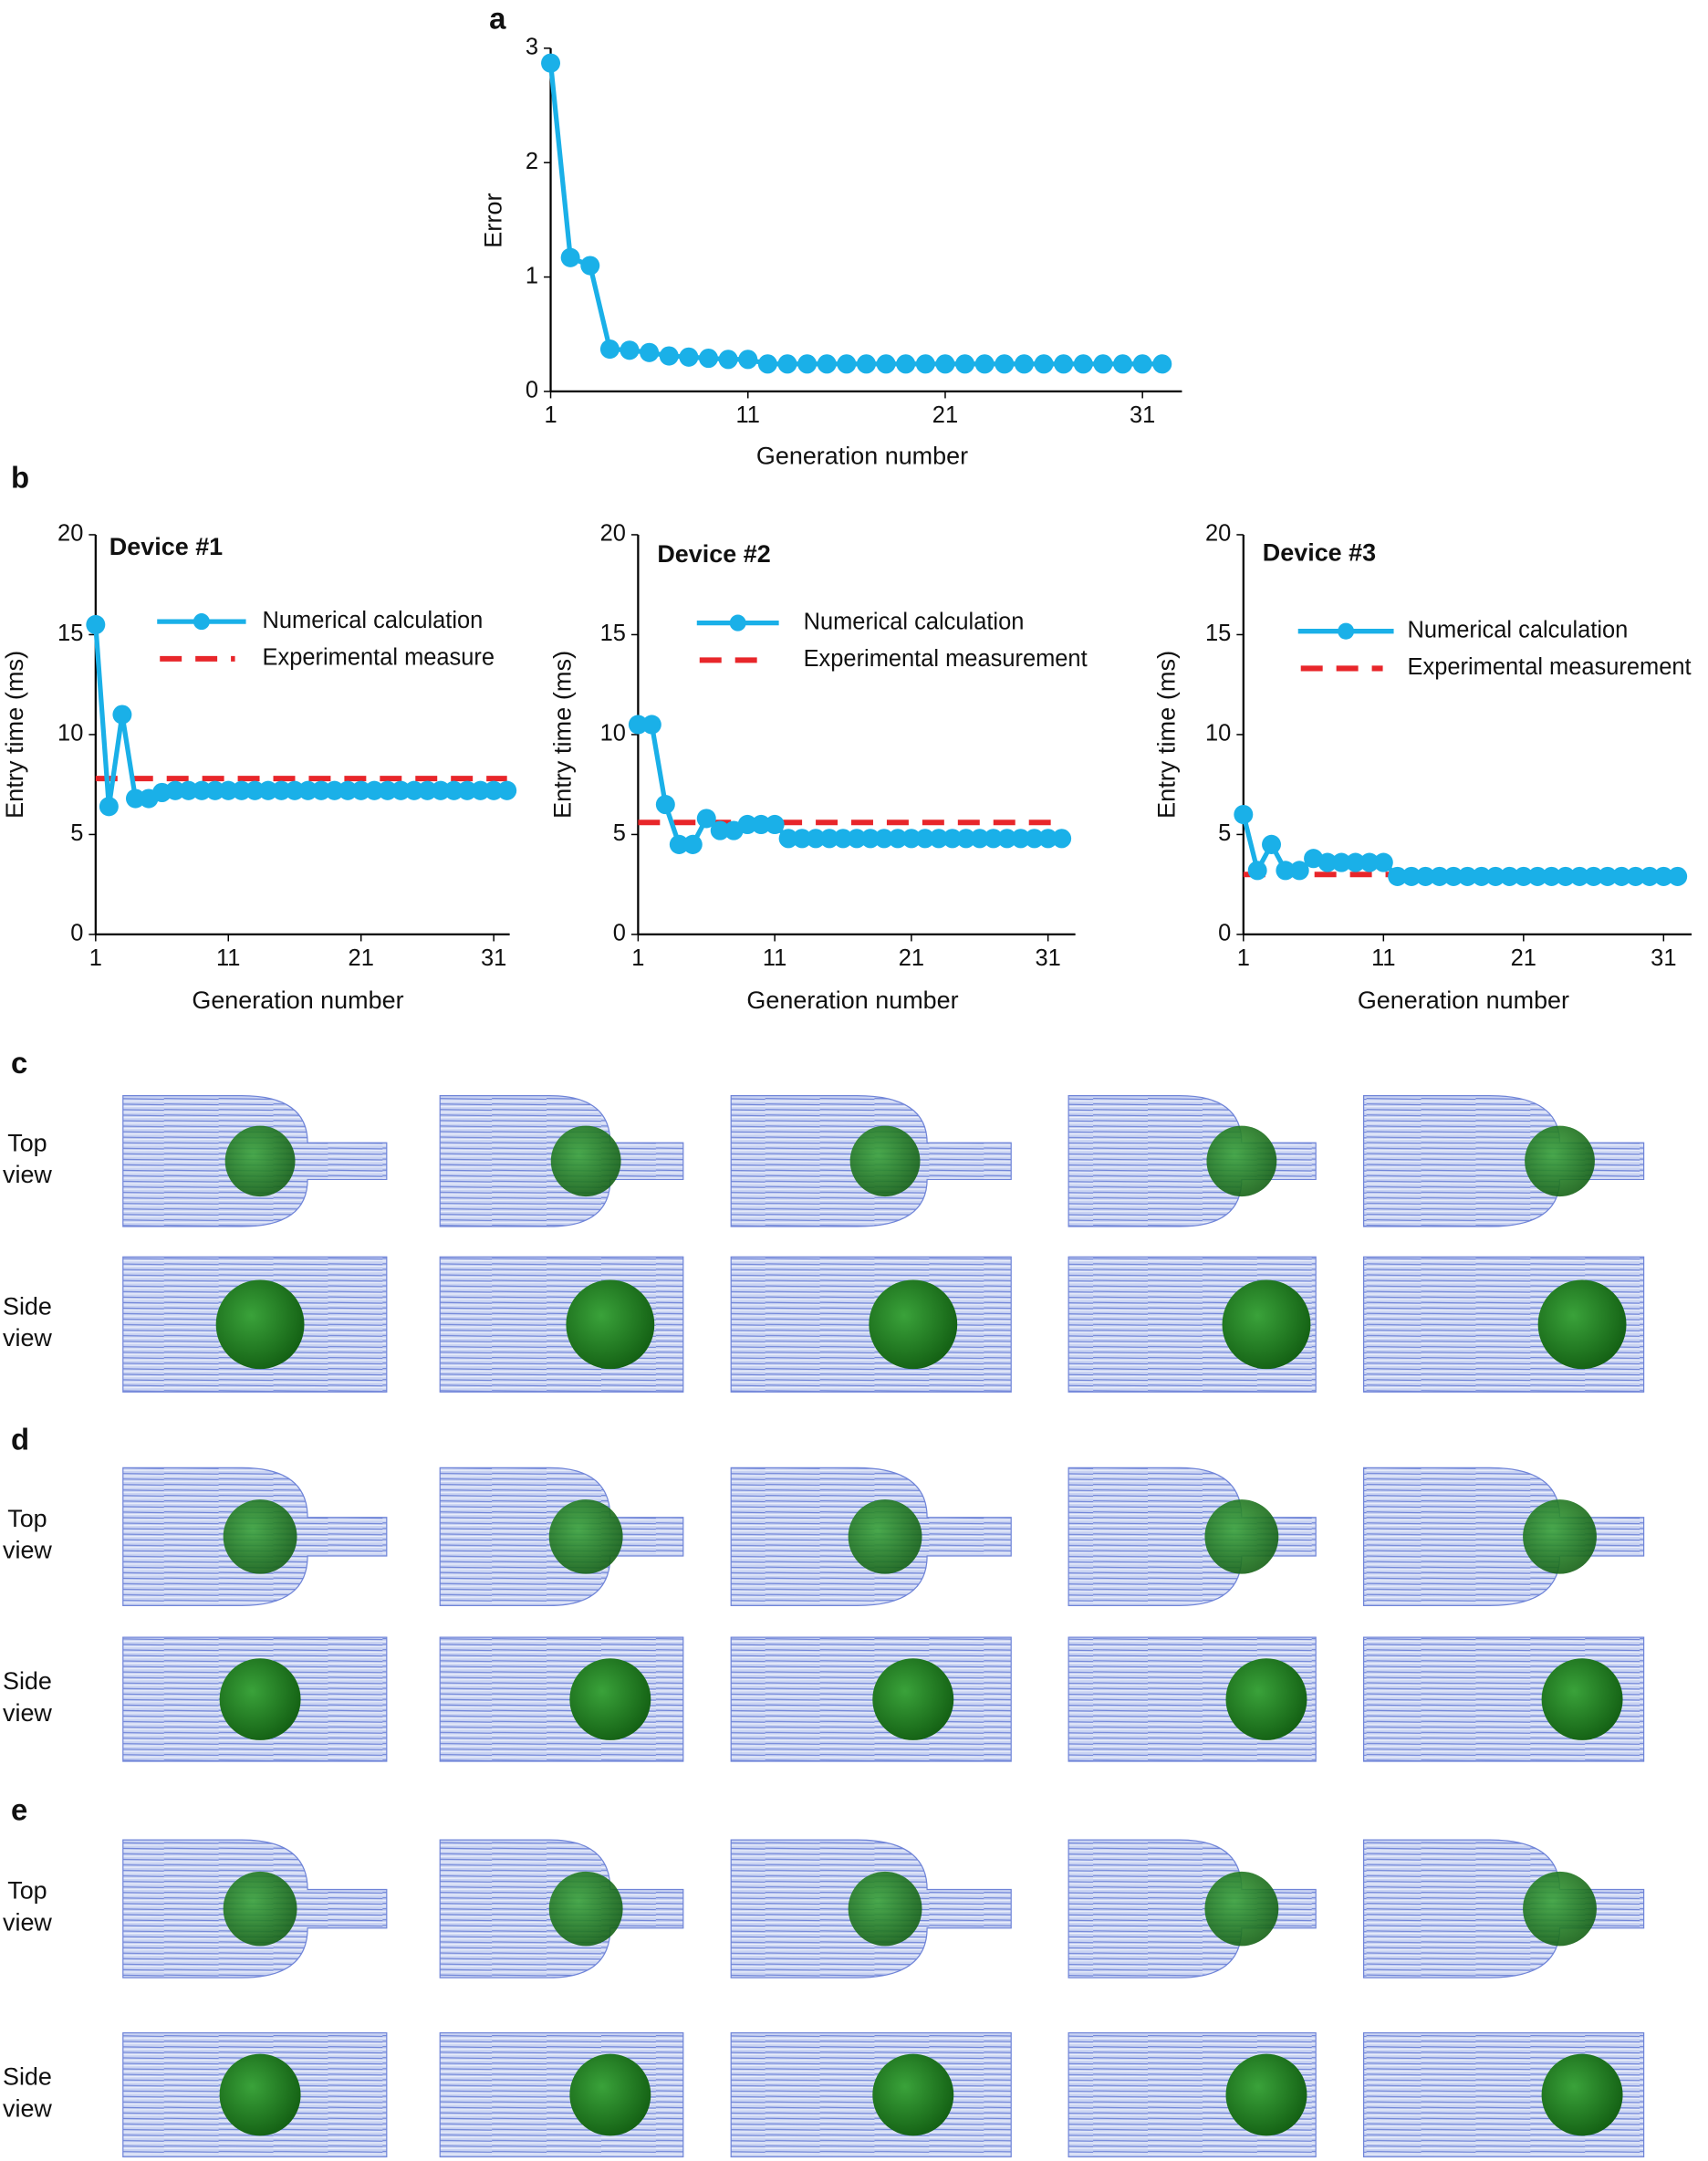 Image resolution: width=1708 pixels, height=2161 pixels. What do you see at coordinates (166, 546) in the screenshot?
I see `chart-title: Device #1` at bounding box center [166, 546].